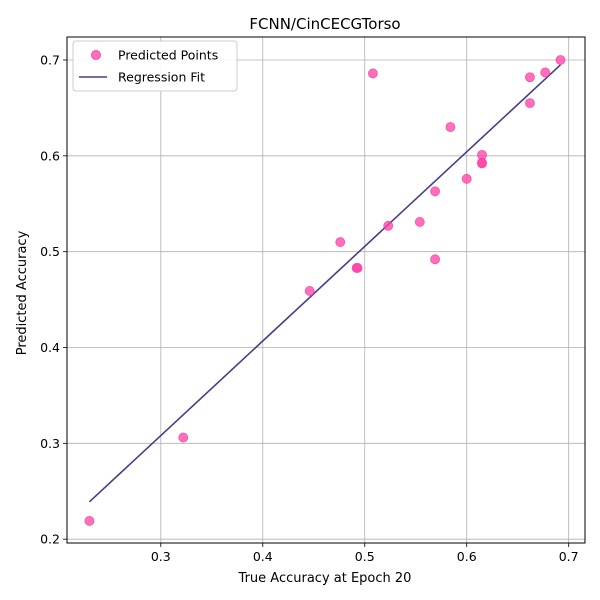 Image resolution: width=600 pixels, height=600 pixels. I want to click on x-tick-label: 0.4, so click(263, 556).